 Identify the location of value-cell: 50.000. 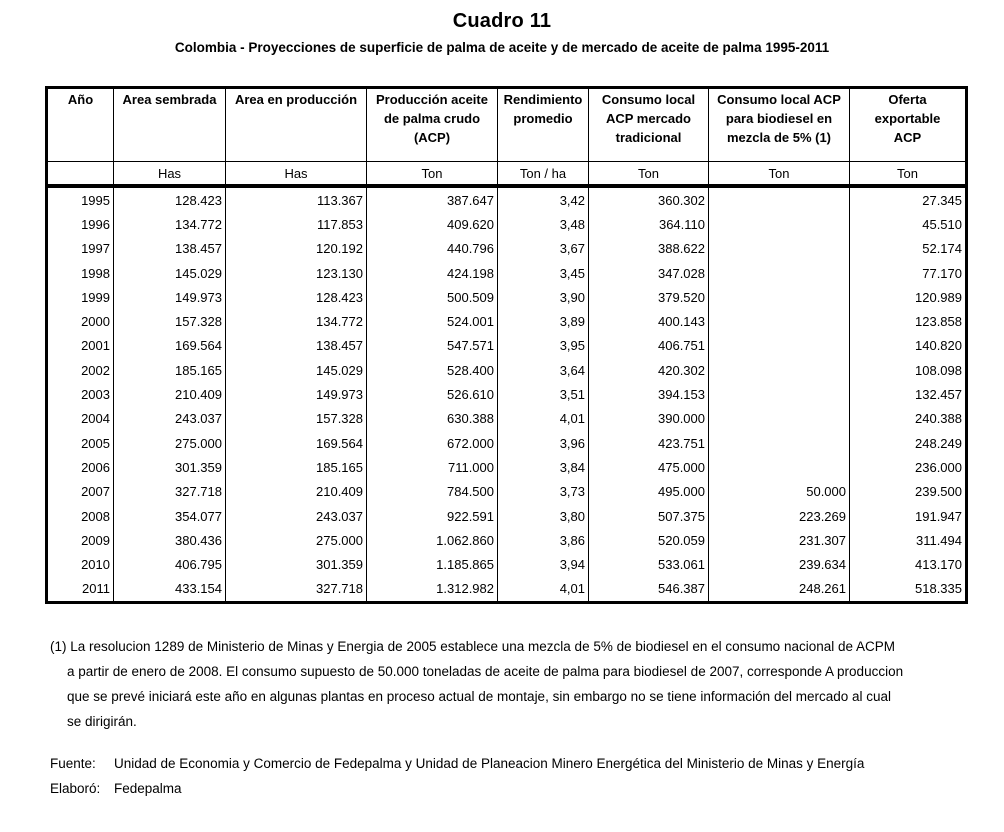
(779, 491).